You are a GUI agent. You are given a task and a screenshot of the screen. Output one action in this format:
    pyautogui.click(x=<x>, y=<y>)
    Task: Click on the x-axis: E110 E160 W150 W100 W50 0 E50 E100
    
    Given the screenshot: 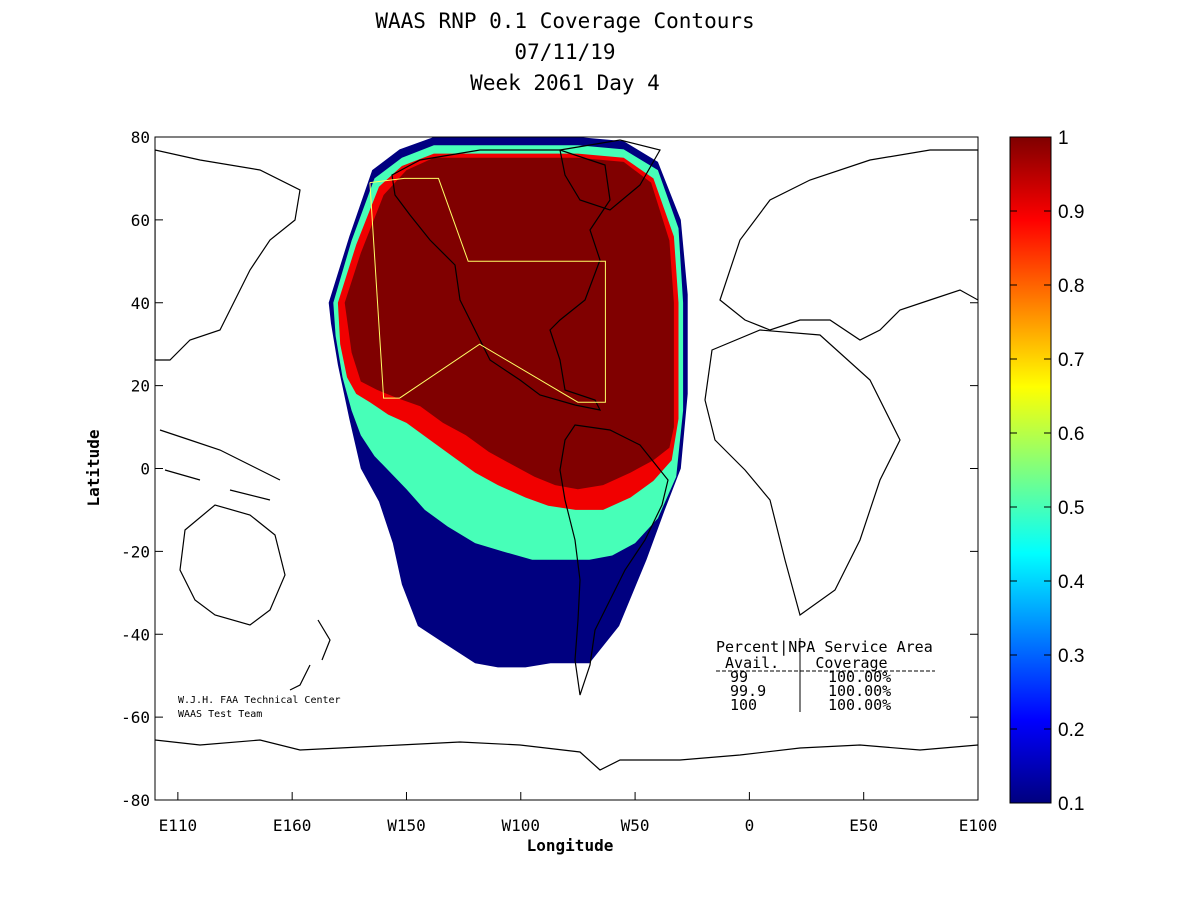 What is the action you would take?
    pyautogui.click(x=578, y=813)
    